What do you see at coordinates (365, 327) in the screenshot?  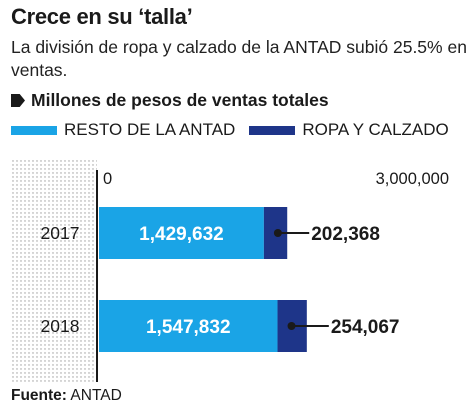 I see `bar-value-label-ropa: 254,067` at bounding box center [365, 327].